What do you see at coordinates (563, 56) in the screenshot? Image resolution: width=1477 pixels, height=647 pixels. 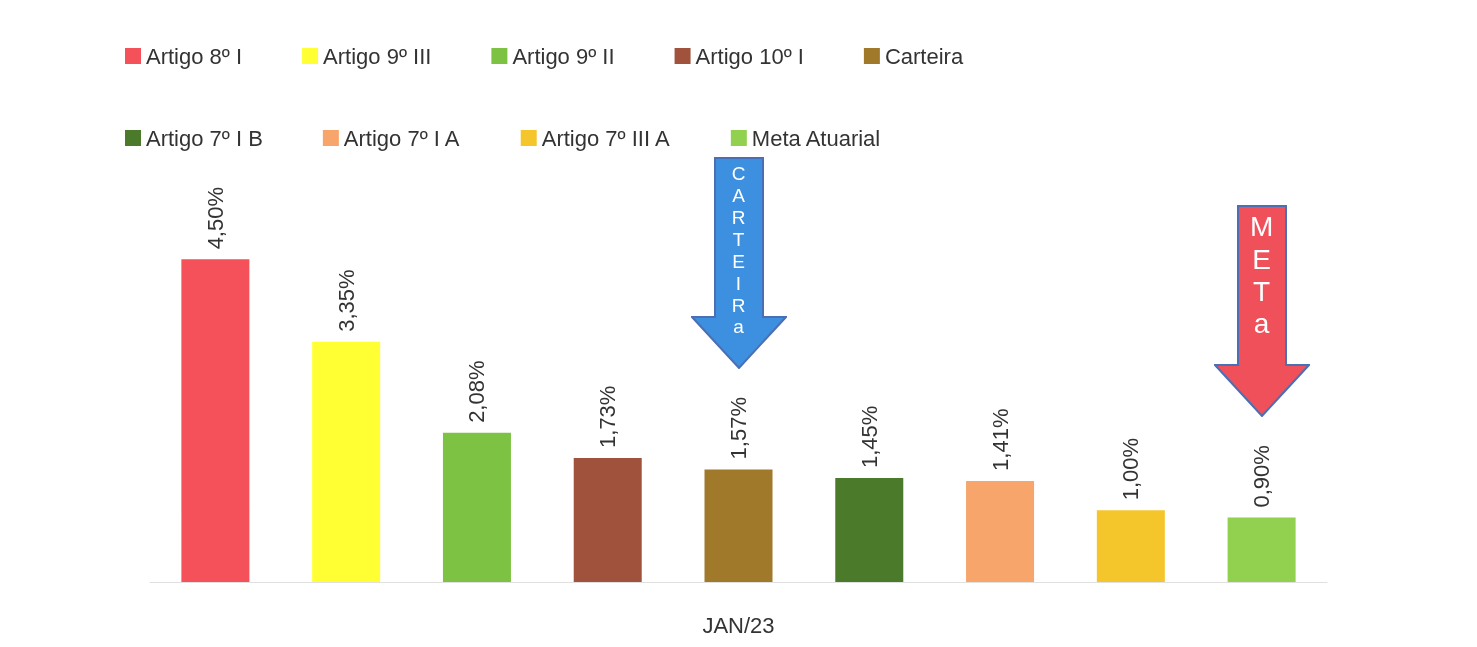 I see `legend-label: Artigo 9º II` at bounding box center [563, 56].